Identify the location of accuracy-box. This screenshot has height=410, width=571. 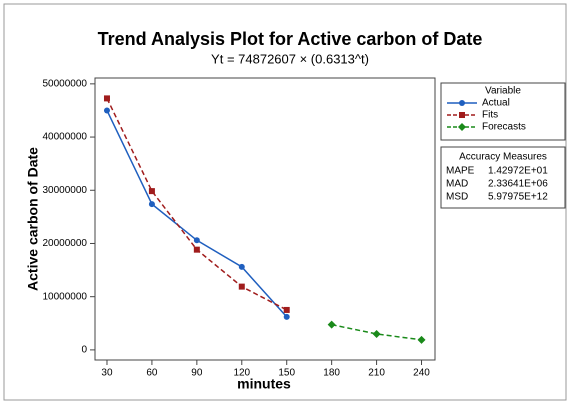
(503, 177).